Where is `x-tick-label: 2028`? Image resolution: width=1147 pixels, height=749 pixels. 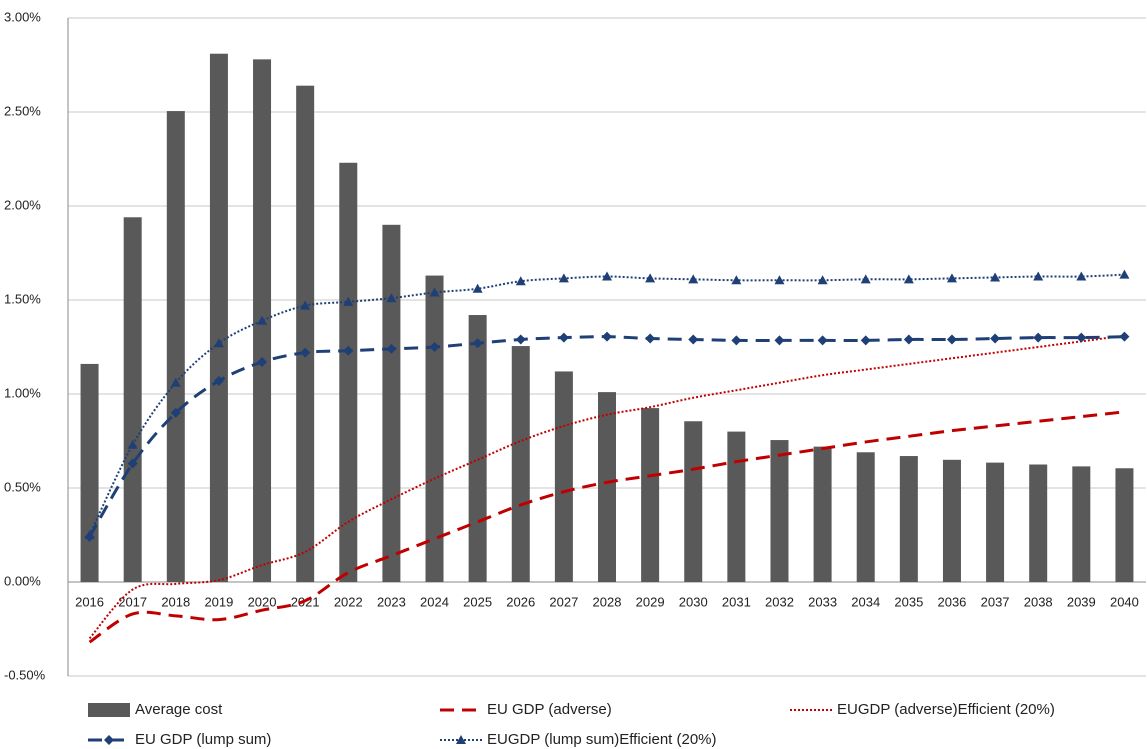 x-tick-label: 2028 is located at coordinates (607, 601).